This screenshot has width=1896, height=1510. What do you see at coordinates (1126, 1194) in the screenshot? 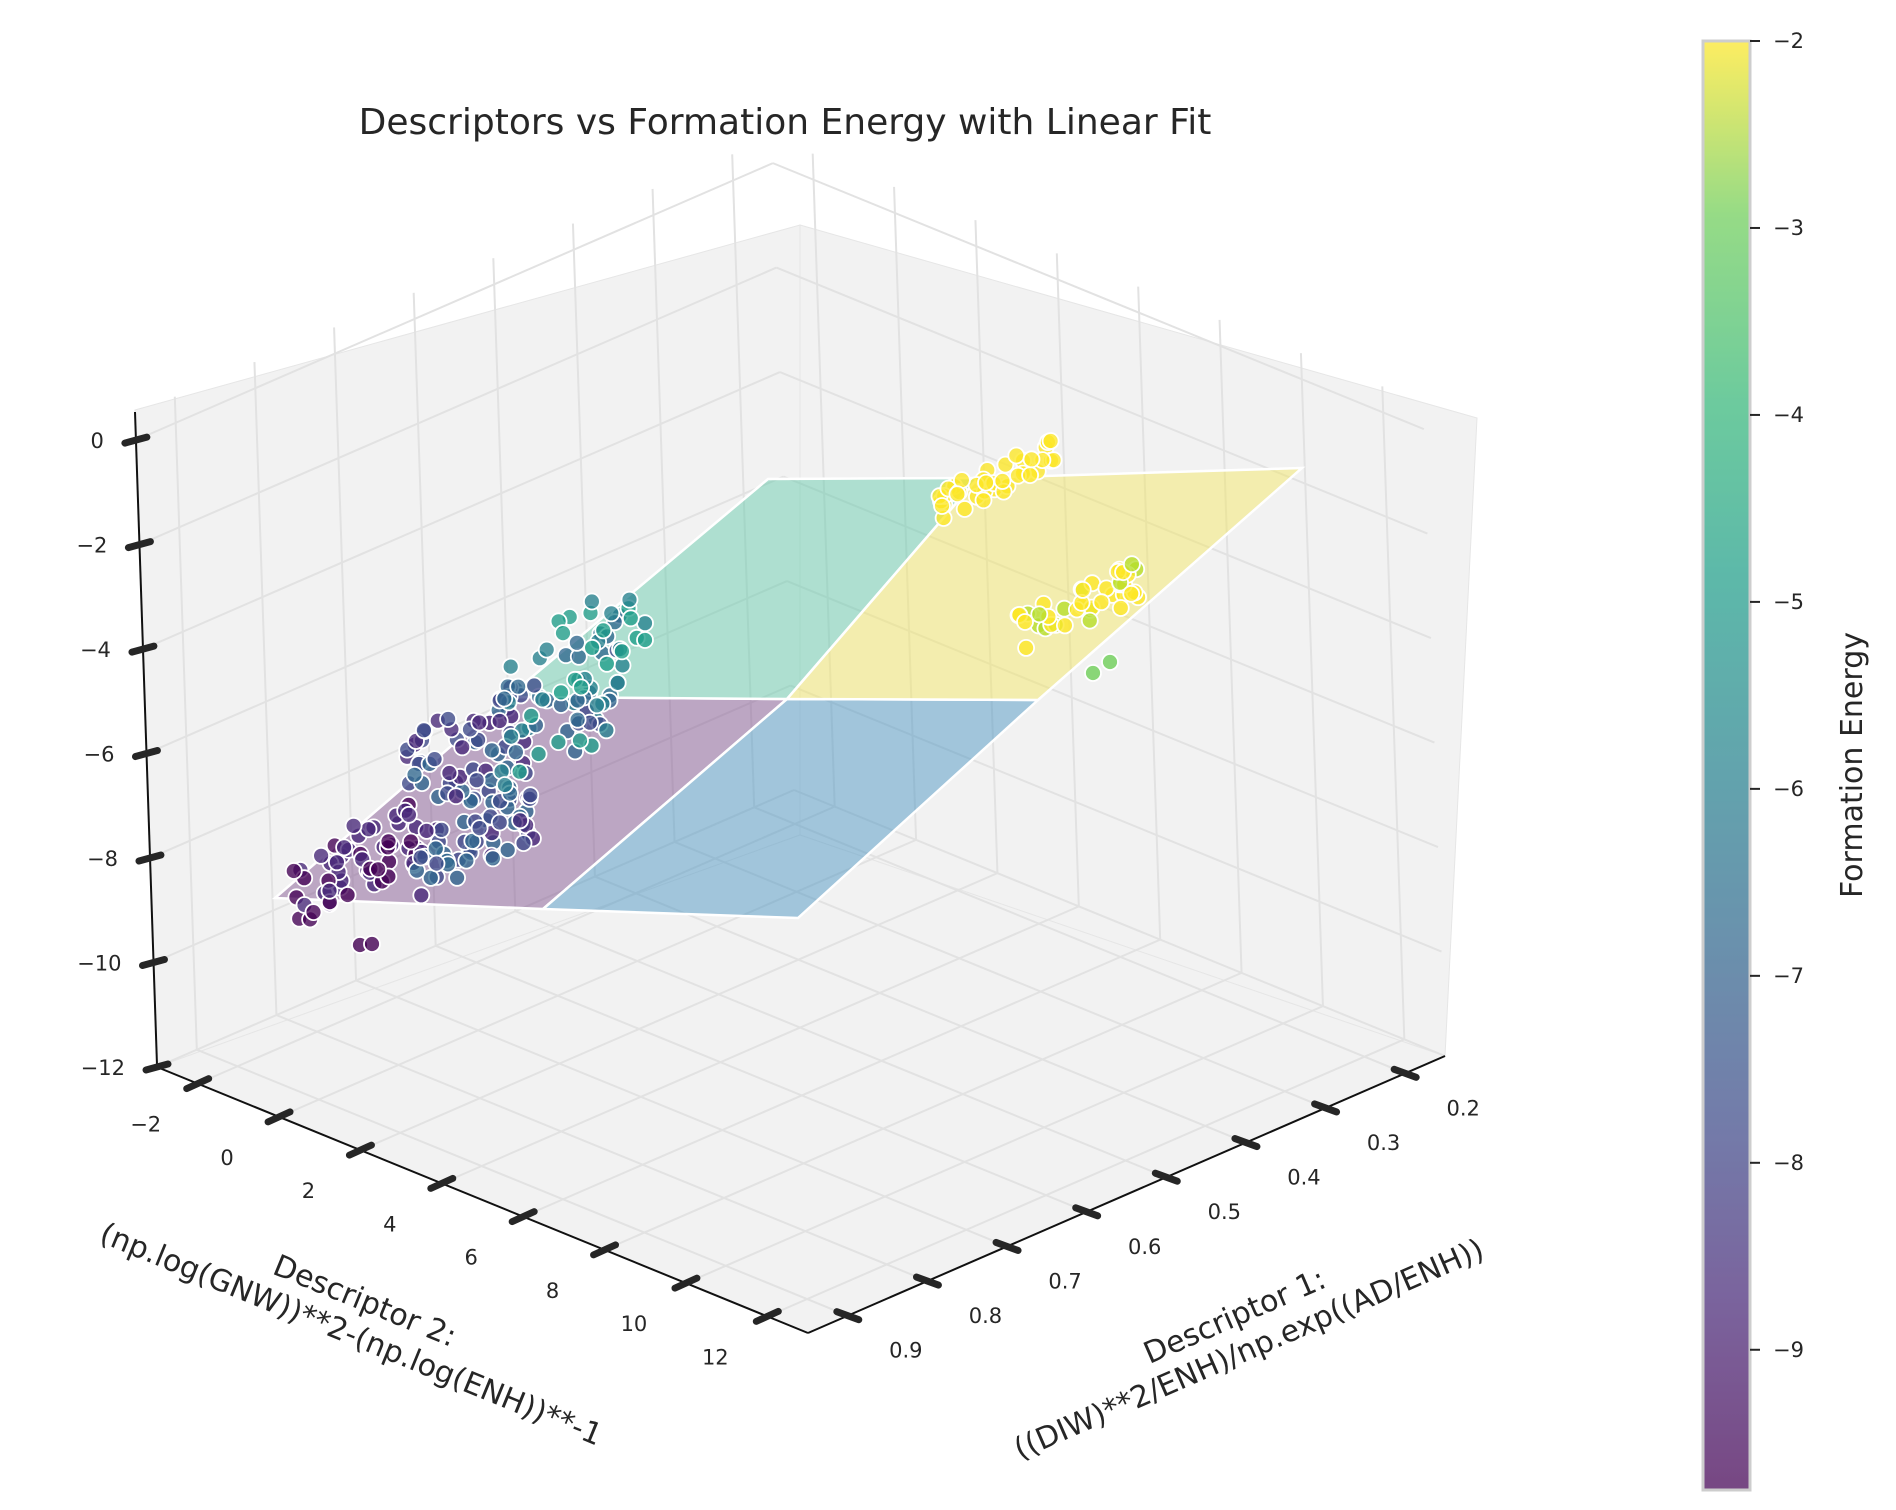
I see `x-axis-line` at bounding box center [1126, 1194].